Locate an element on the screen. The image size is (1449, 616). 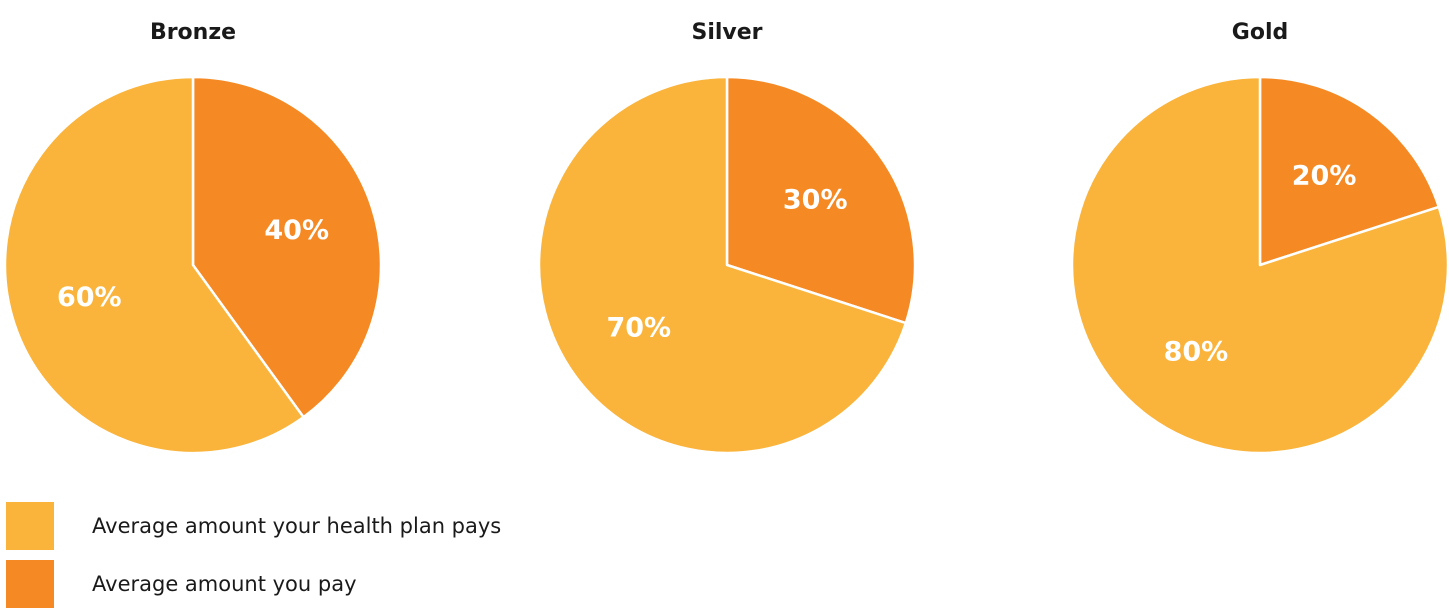
legend-label-you-pay: Average amount you pay is located at coordinates (224, 584).